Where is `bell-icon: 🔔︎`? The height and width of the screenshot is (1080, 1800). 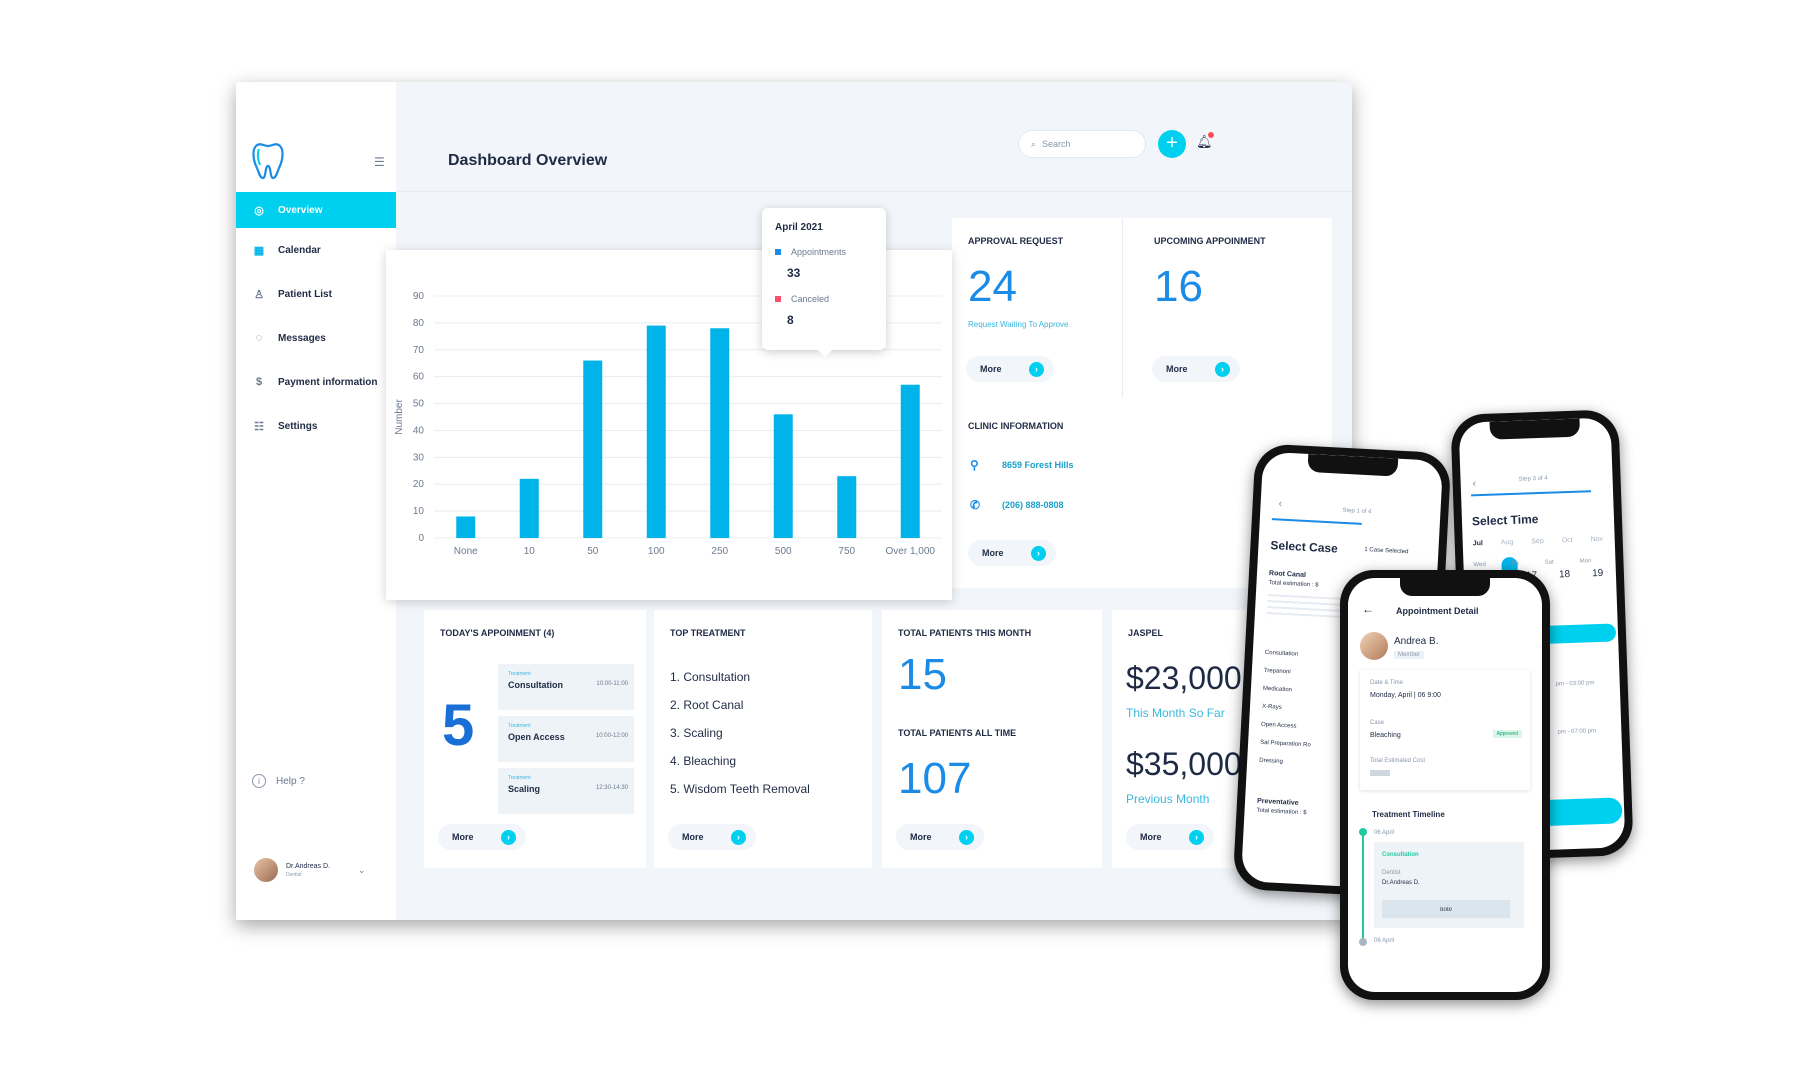 bell-icon: 🔔︎ is located at coordinates (1205, 140).